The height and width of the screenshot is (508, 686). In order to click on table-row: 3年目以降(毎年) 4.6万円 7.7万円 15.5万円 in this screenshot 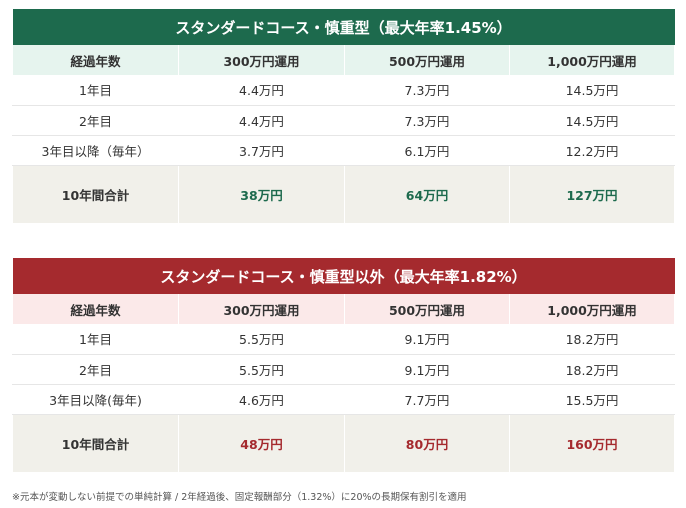, I will do `click(344, 399)`.